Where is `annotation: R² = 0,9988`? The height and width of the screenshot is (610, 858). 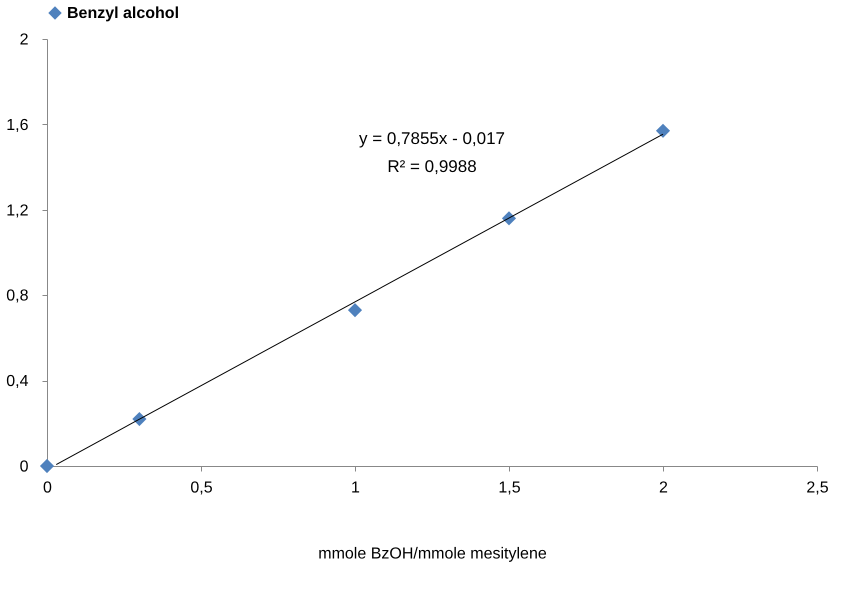
annotation: R² = 0,9988 is located at coordinates (432, 166).